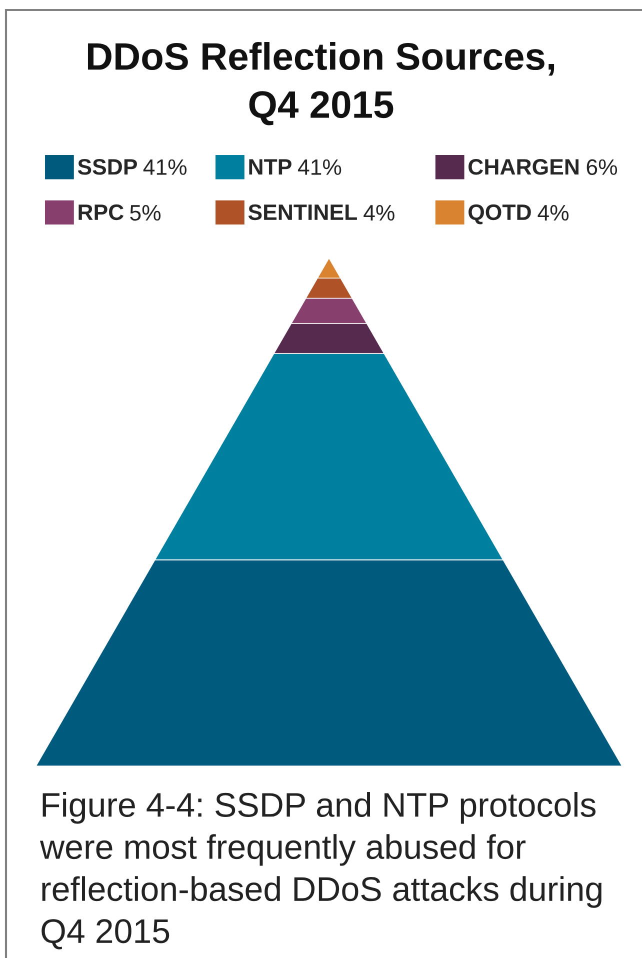  I want to click on category-label: NTP, so click(270, 167).